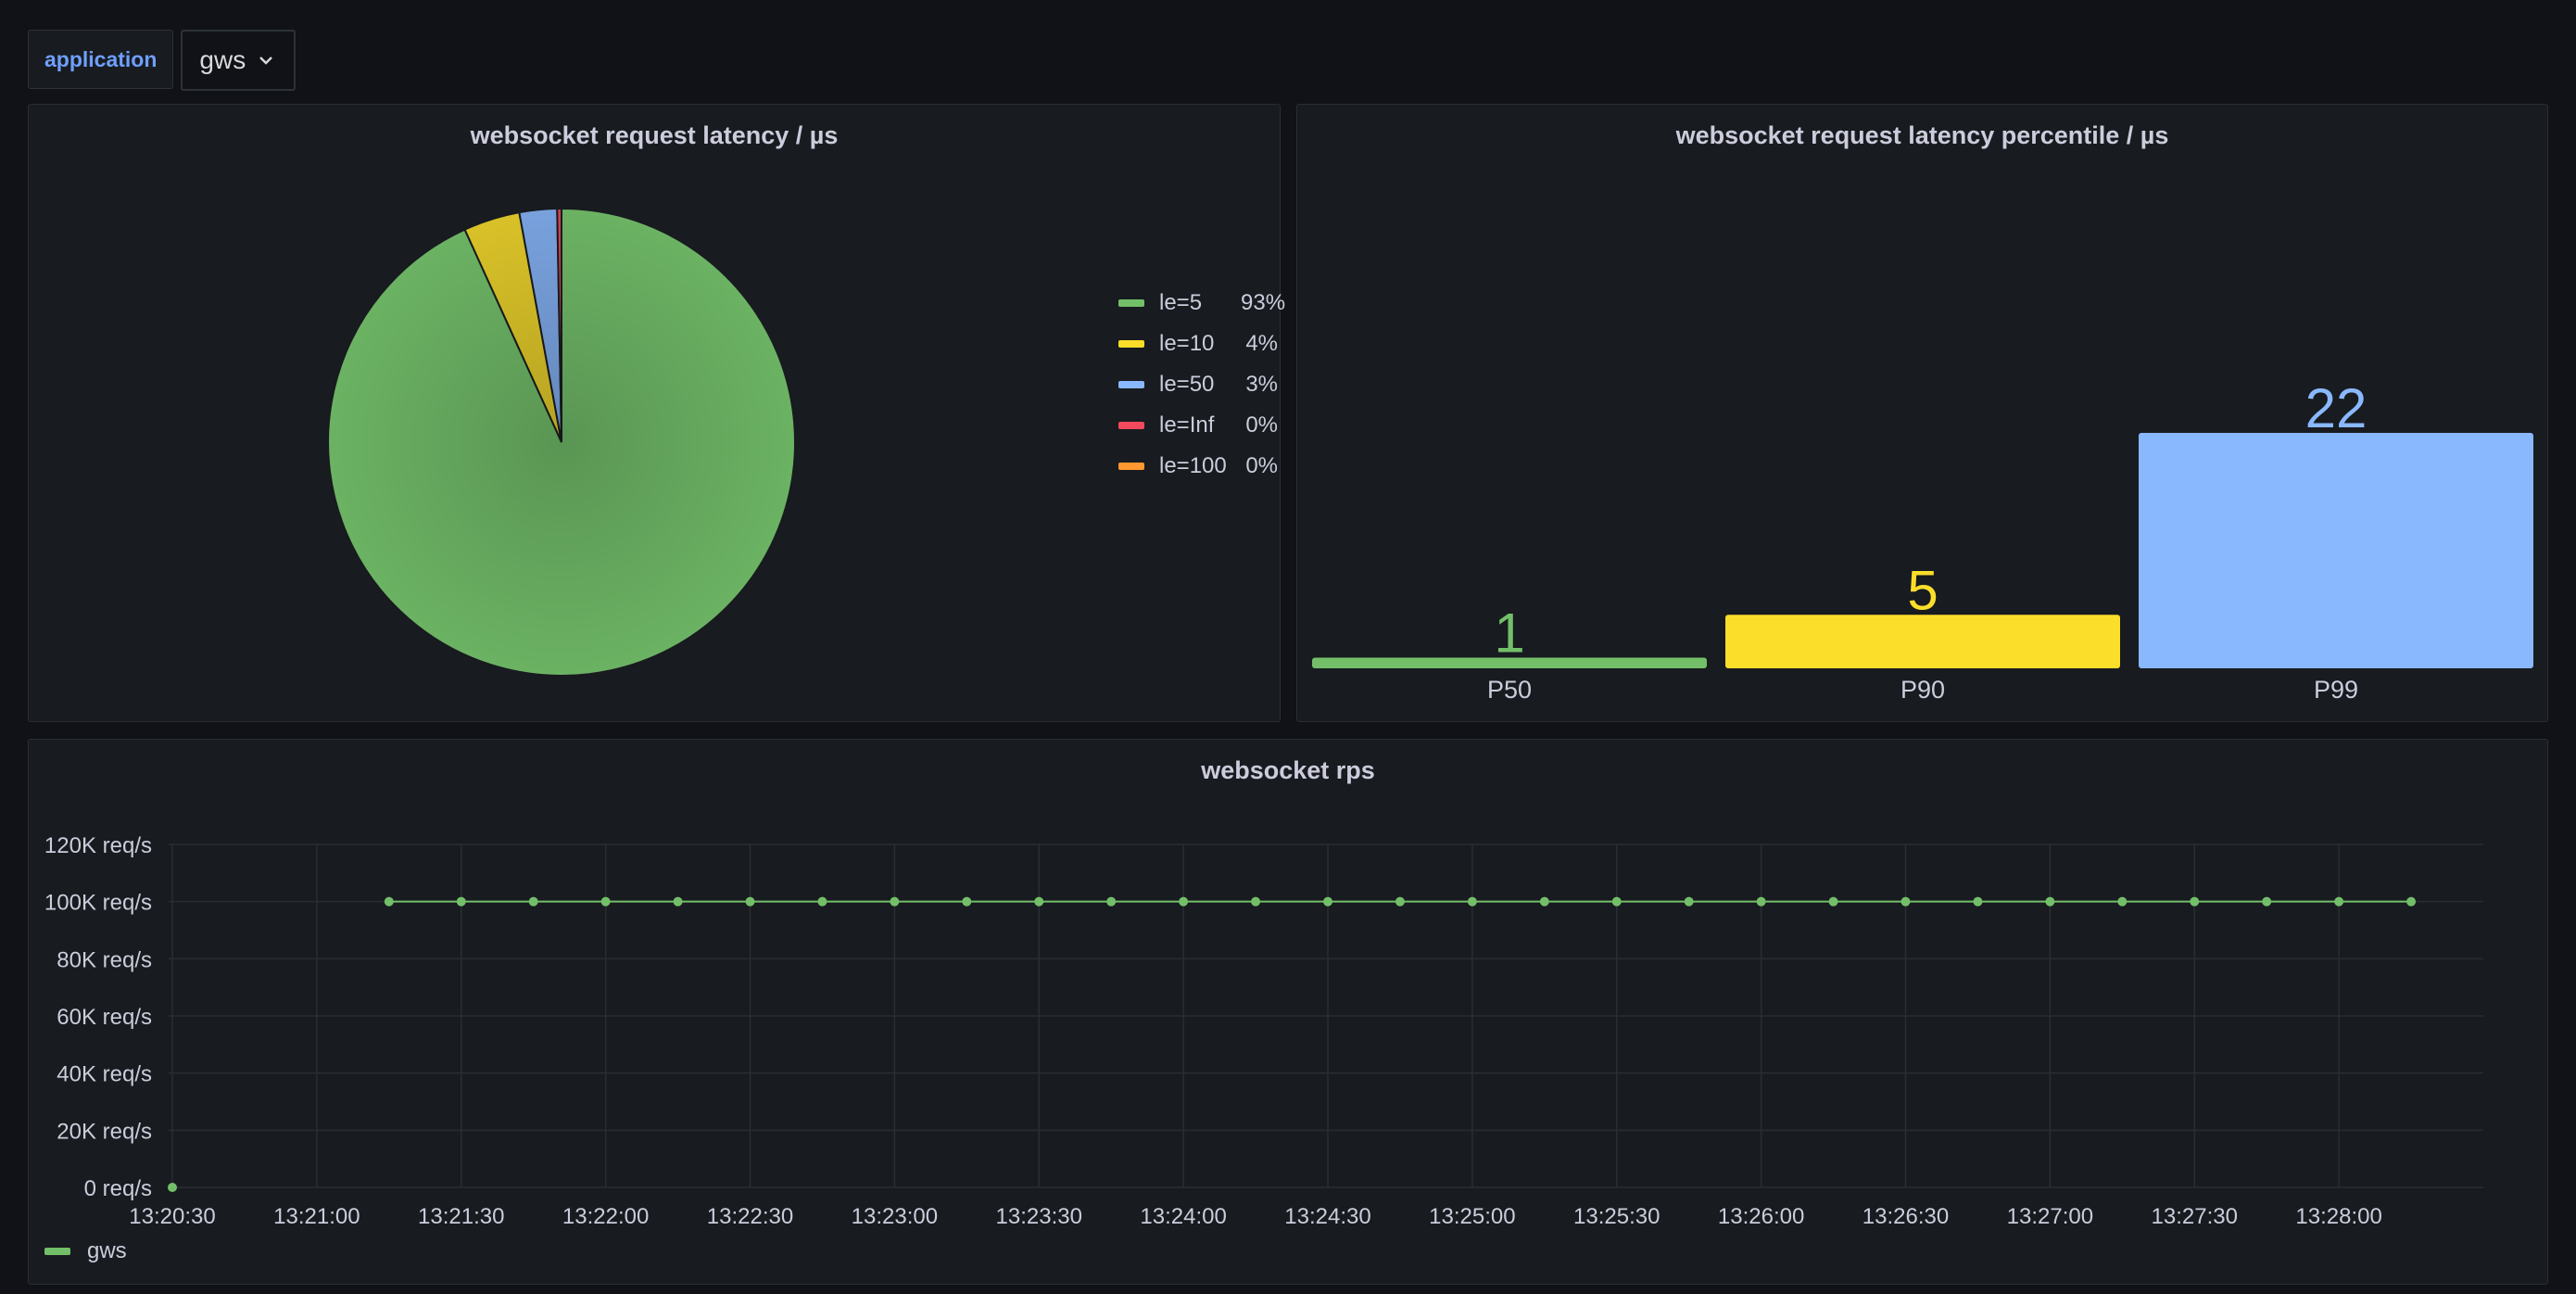  What do you see at coordinates (1261, 384) in the screenshot?
I see `legend-value: 3%` at bounding box center [1261, 384].